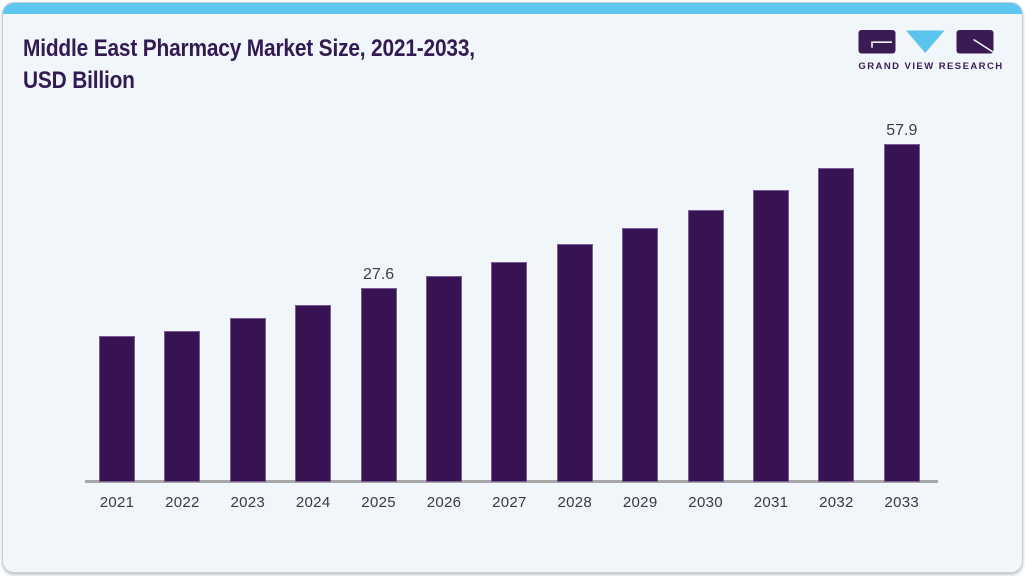  I want to click on data-label-2033: 57.9, so click(902, 130).